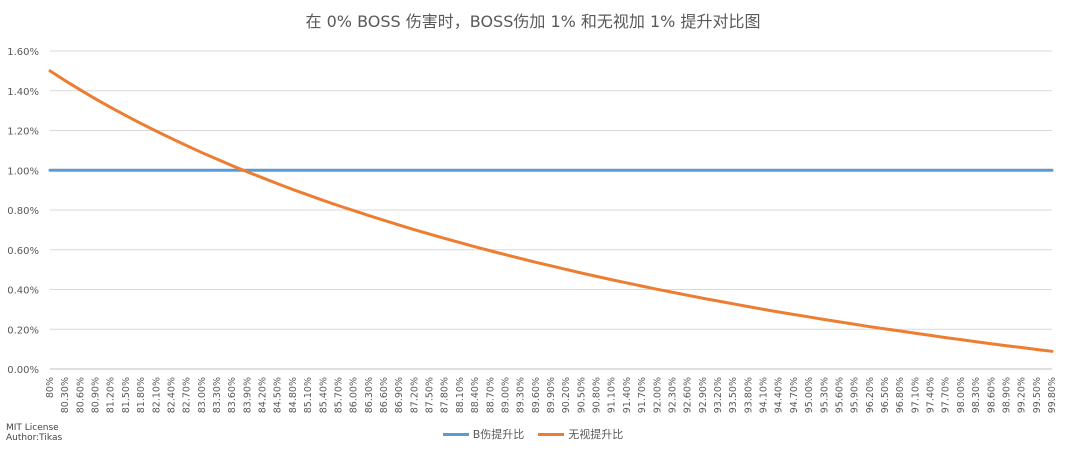  I want to click on x-tick-label: 94.10%, so click(764, 395).